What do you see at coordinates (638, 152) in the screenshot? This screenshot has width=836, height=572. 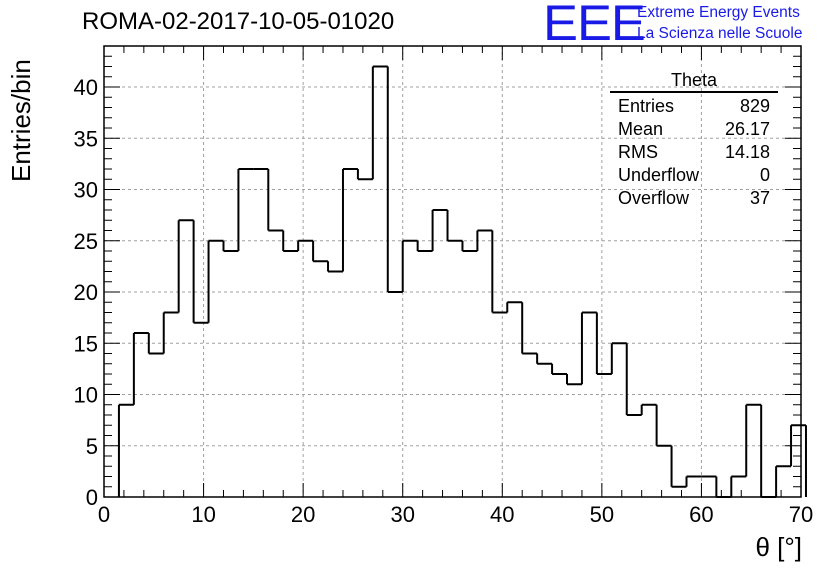 I see `stats-label: RMS` at bounding box center [638, 152].